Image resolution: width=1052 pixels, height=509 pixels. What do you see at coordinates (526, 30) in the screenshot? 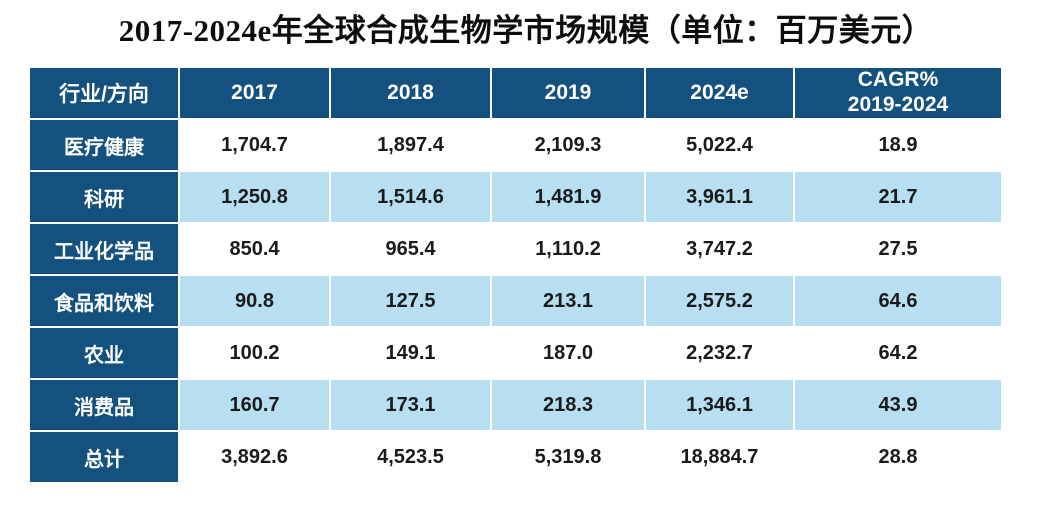
I see `page-title: 2017-2024e年全球合成生物学市场规模（单位：百万美元）` at bounding box center [526, 30].